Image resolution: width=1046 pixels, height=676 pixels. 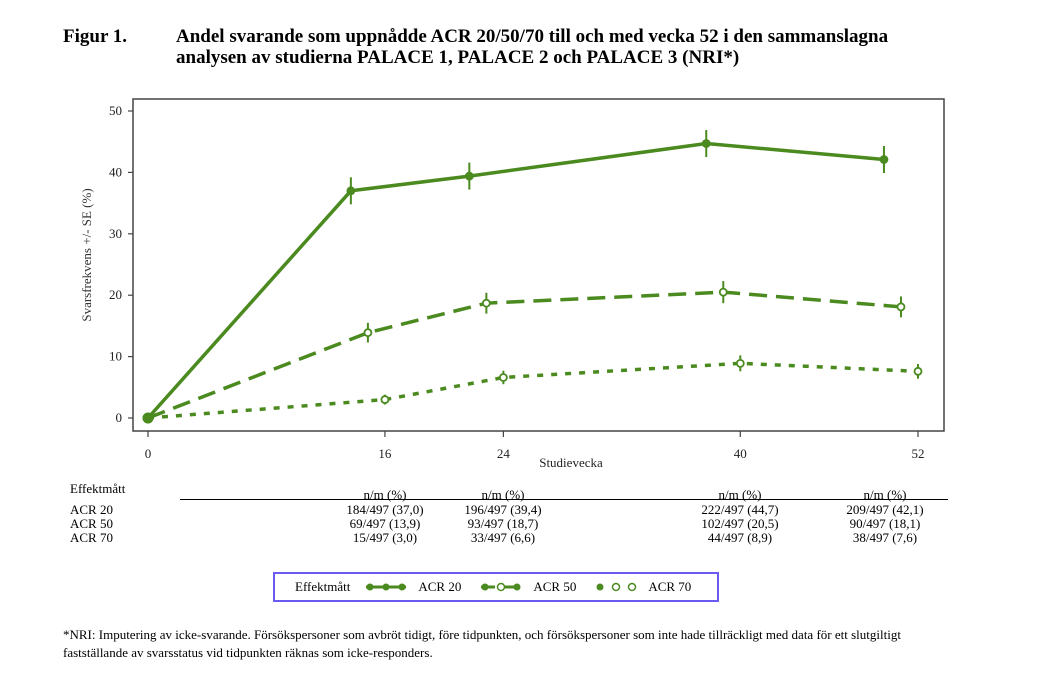 I want to click on legend-label: ACR 50, so click(x=555, y=586).